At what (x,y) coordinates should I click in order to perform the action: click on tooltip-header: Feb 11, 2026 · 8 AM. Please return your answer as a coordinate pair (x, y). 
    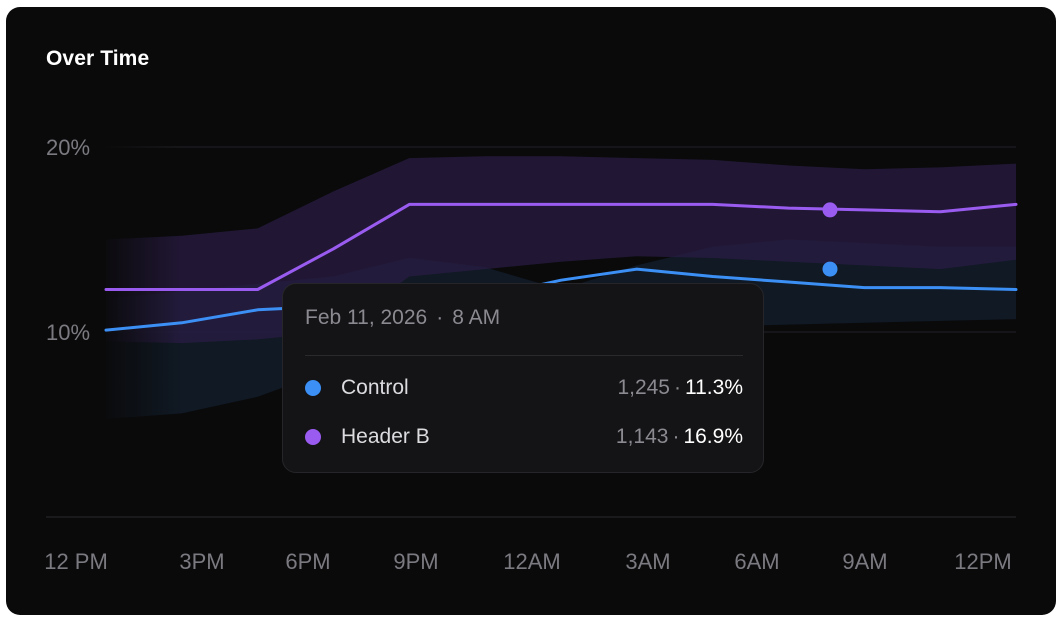
    Looking at the image, I should click on (402, 318).